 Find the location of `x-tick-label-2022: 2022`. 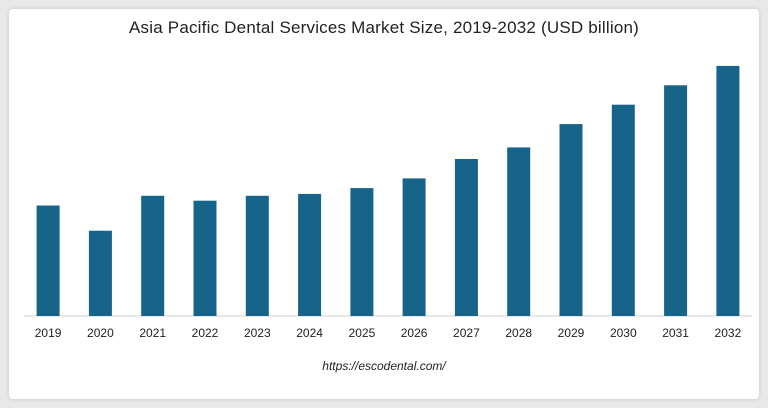

x-tick-label-2022: 2022 is located at coordinates (205, 333).